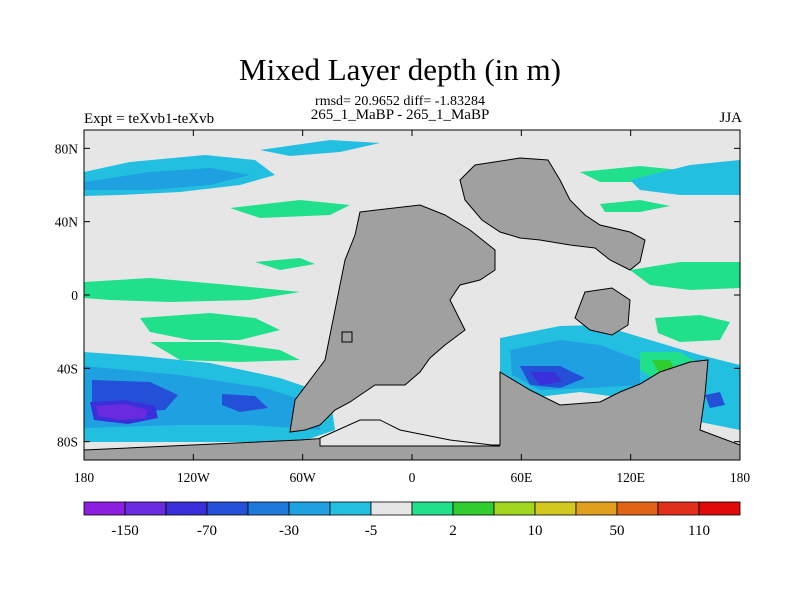  Describe the element at coordinates (602, 311) in the screenshot. I see `land-australia` at that location.